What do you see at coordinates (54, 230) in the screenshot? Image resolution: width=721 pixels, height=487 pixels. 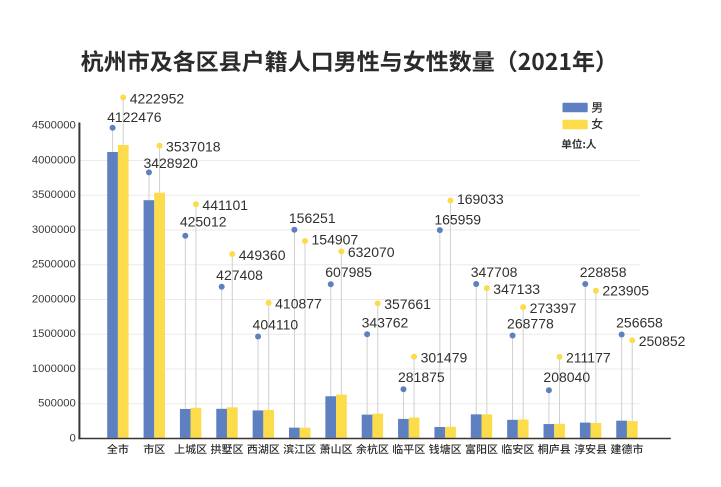 I see `svg-text: 3000000` at bounding box center [54, 230].